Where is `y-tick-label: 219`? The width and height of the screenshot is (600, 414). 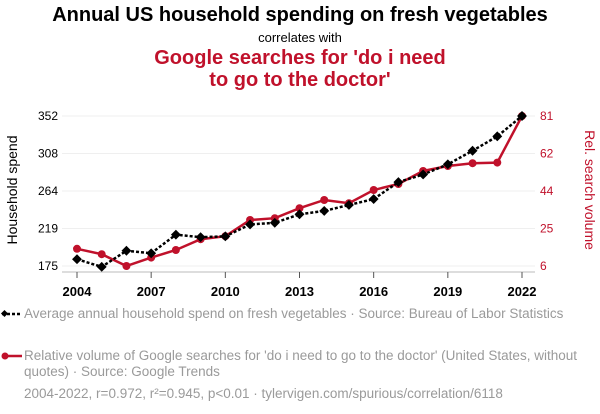 y-tick-label: 219 is located at coordinates (48, 229).